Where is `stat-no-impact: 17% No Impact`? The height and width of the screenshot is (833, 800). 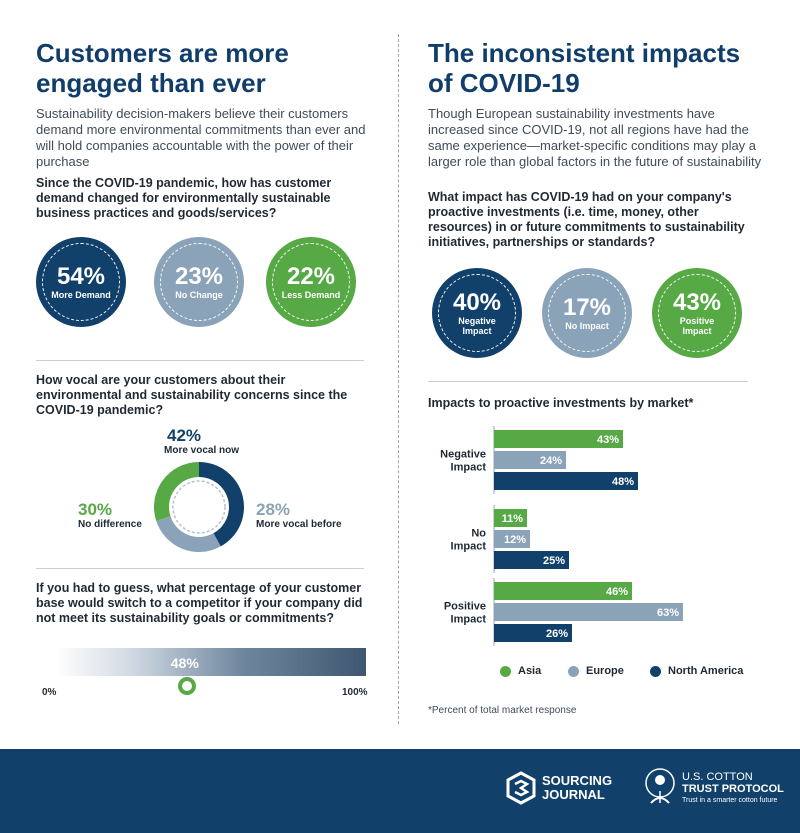 stat-no-impact: 17% No Impact is located at coordinates (587, 313).